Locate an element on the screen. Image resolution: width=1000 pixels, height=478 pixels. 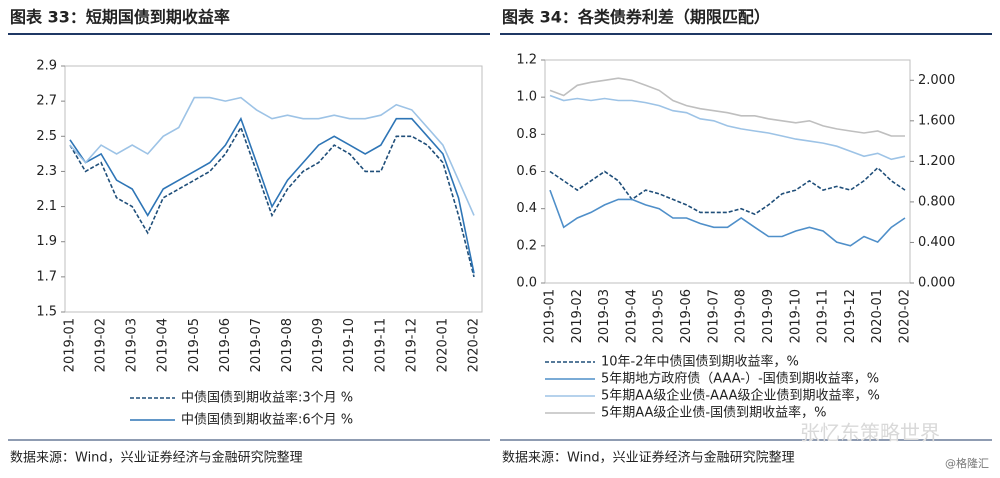
y2-tick-label: 1.200 is located at coordinates (936, 161).